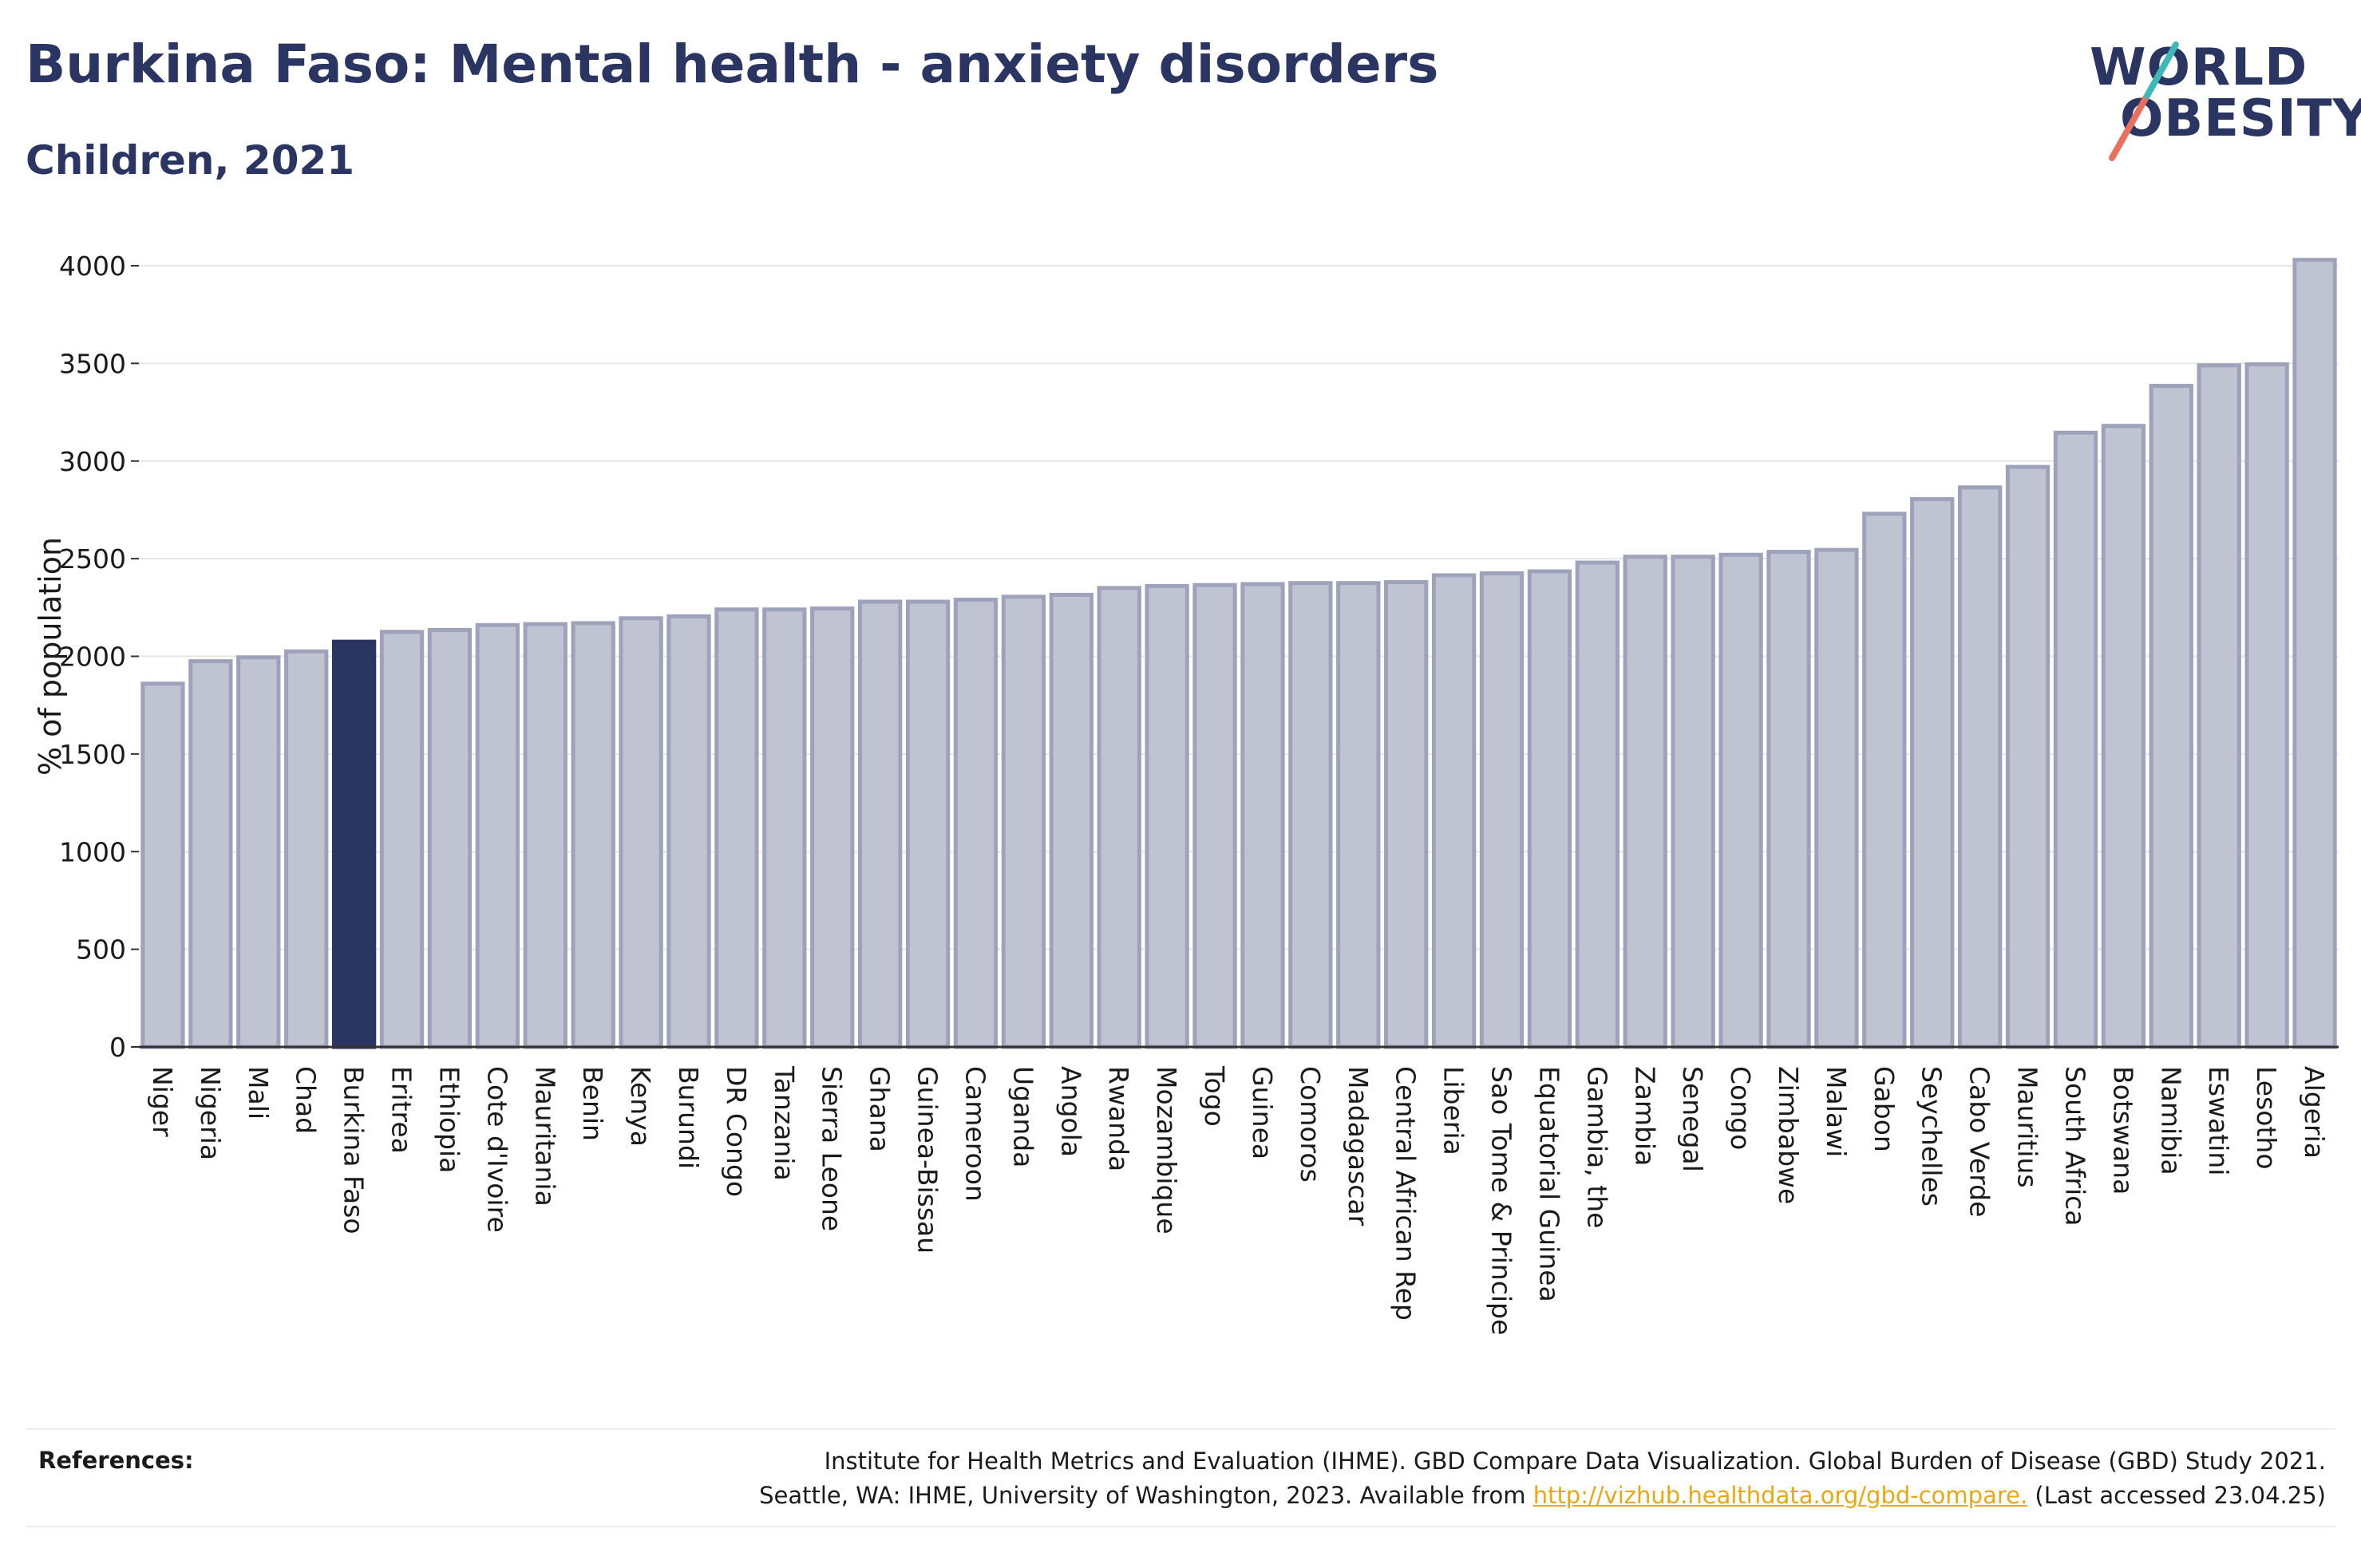  What do you see at coordinates (2176, 1495) in the screenshot?
I see `references-line-2-end: (Last accessed 23.04.25)` at bounding box center [2176, 1495].